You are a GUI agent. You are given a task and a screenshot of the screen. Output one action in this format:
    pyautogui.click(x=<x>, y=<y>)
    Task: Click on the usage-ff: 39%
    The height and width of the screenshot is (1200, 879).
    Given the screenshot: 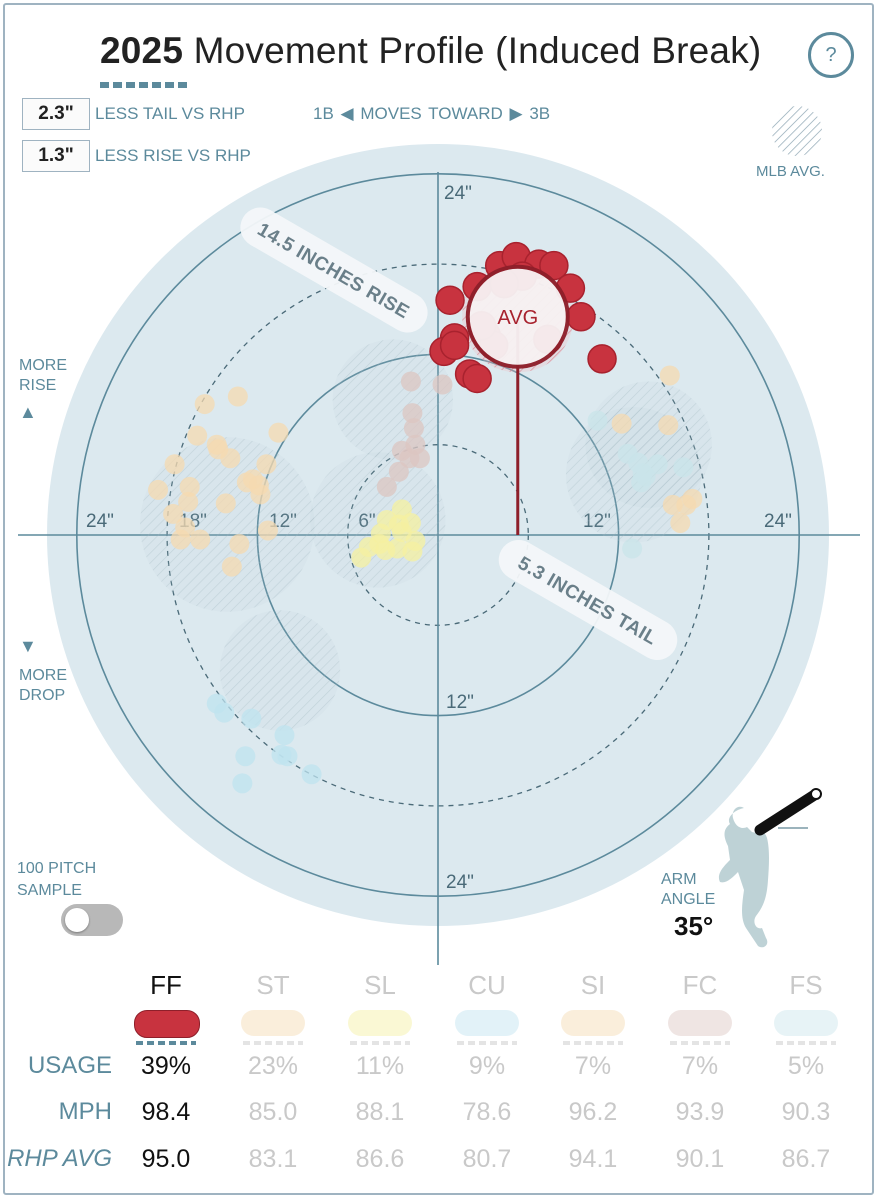 What is the action you would take?
    pyautogui.click(x=166, y=1066)
    